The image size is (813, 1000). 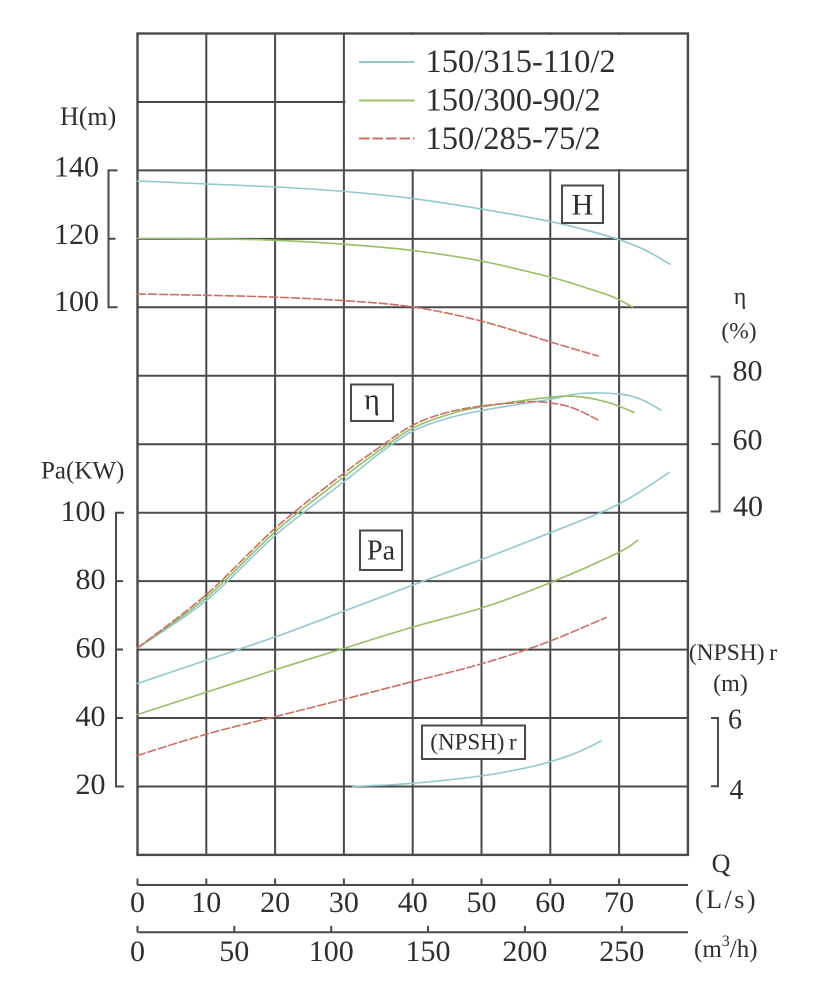 What do you see at coordinates (726, 948) in the screenshot?
I see `svg-text: (m3/h)` at bounding box center [726, 948].